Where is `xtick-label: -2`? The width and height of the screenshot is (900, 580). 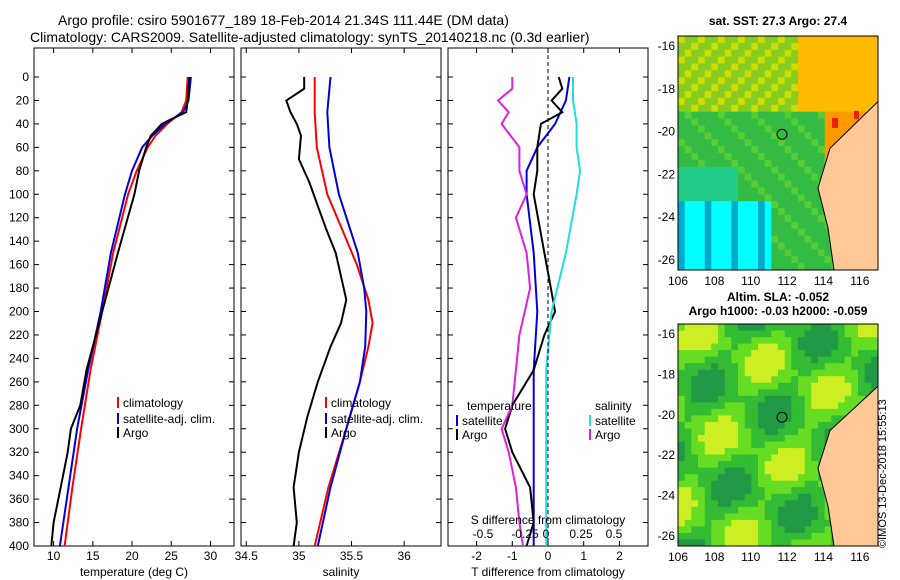 xtick-label: -2 is located at coordinates (476, 556).